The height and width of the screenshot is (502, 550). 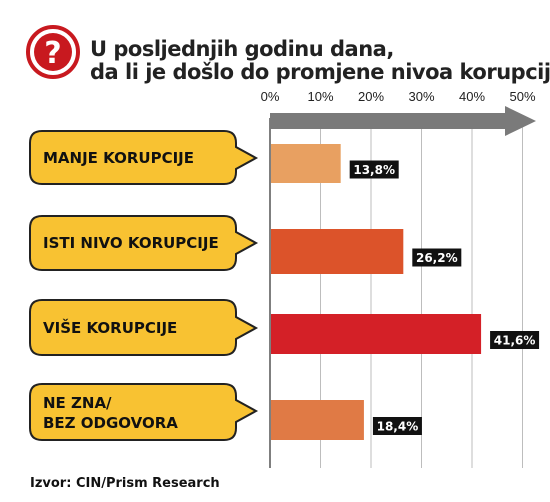 What do you see at coordinates (270, 96) in the screenshot?
I see `x-tick-label: 0%` at bounding box center [270, 96].